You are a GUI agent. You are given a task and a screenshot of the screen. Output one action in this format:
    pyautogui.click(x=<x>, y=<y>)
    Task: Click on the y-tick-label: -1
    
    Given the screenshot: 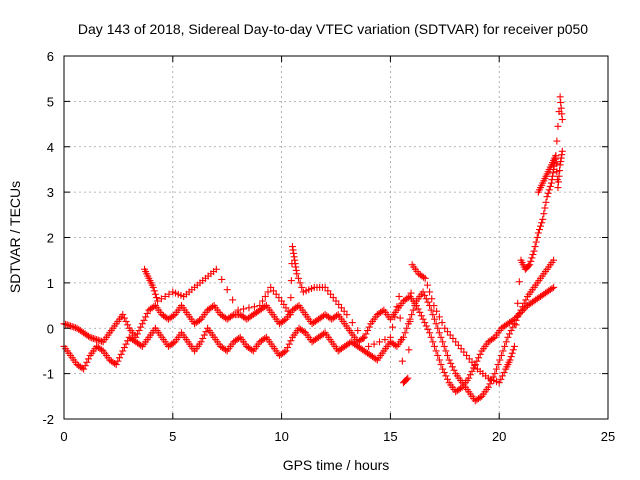 What is the action you would take?
    pyautogui.click(x=48, y=374)
    